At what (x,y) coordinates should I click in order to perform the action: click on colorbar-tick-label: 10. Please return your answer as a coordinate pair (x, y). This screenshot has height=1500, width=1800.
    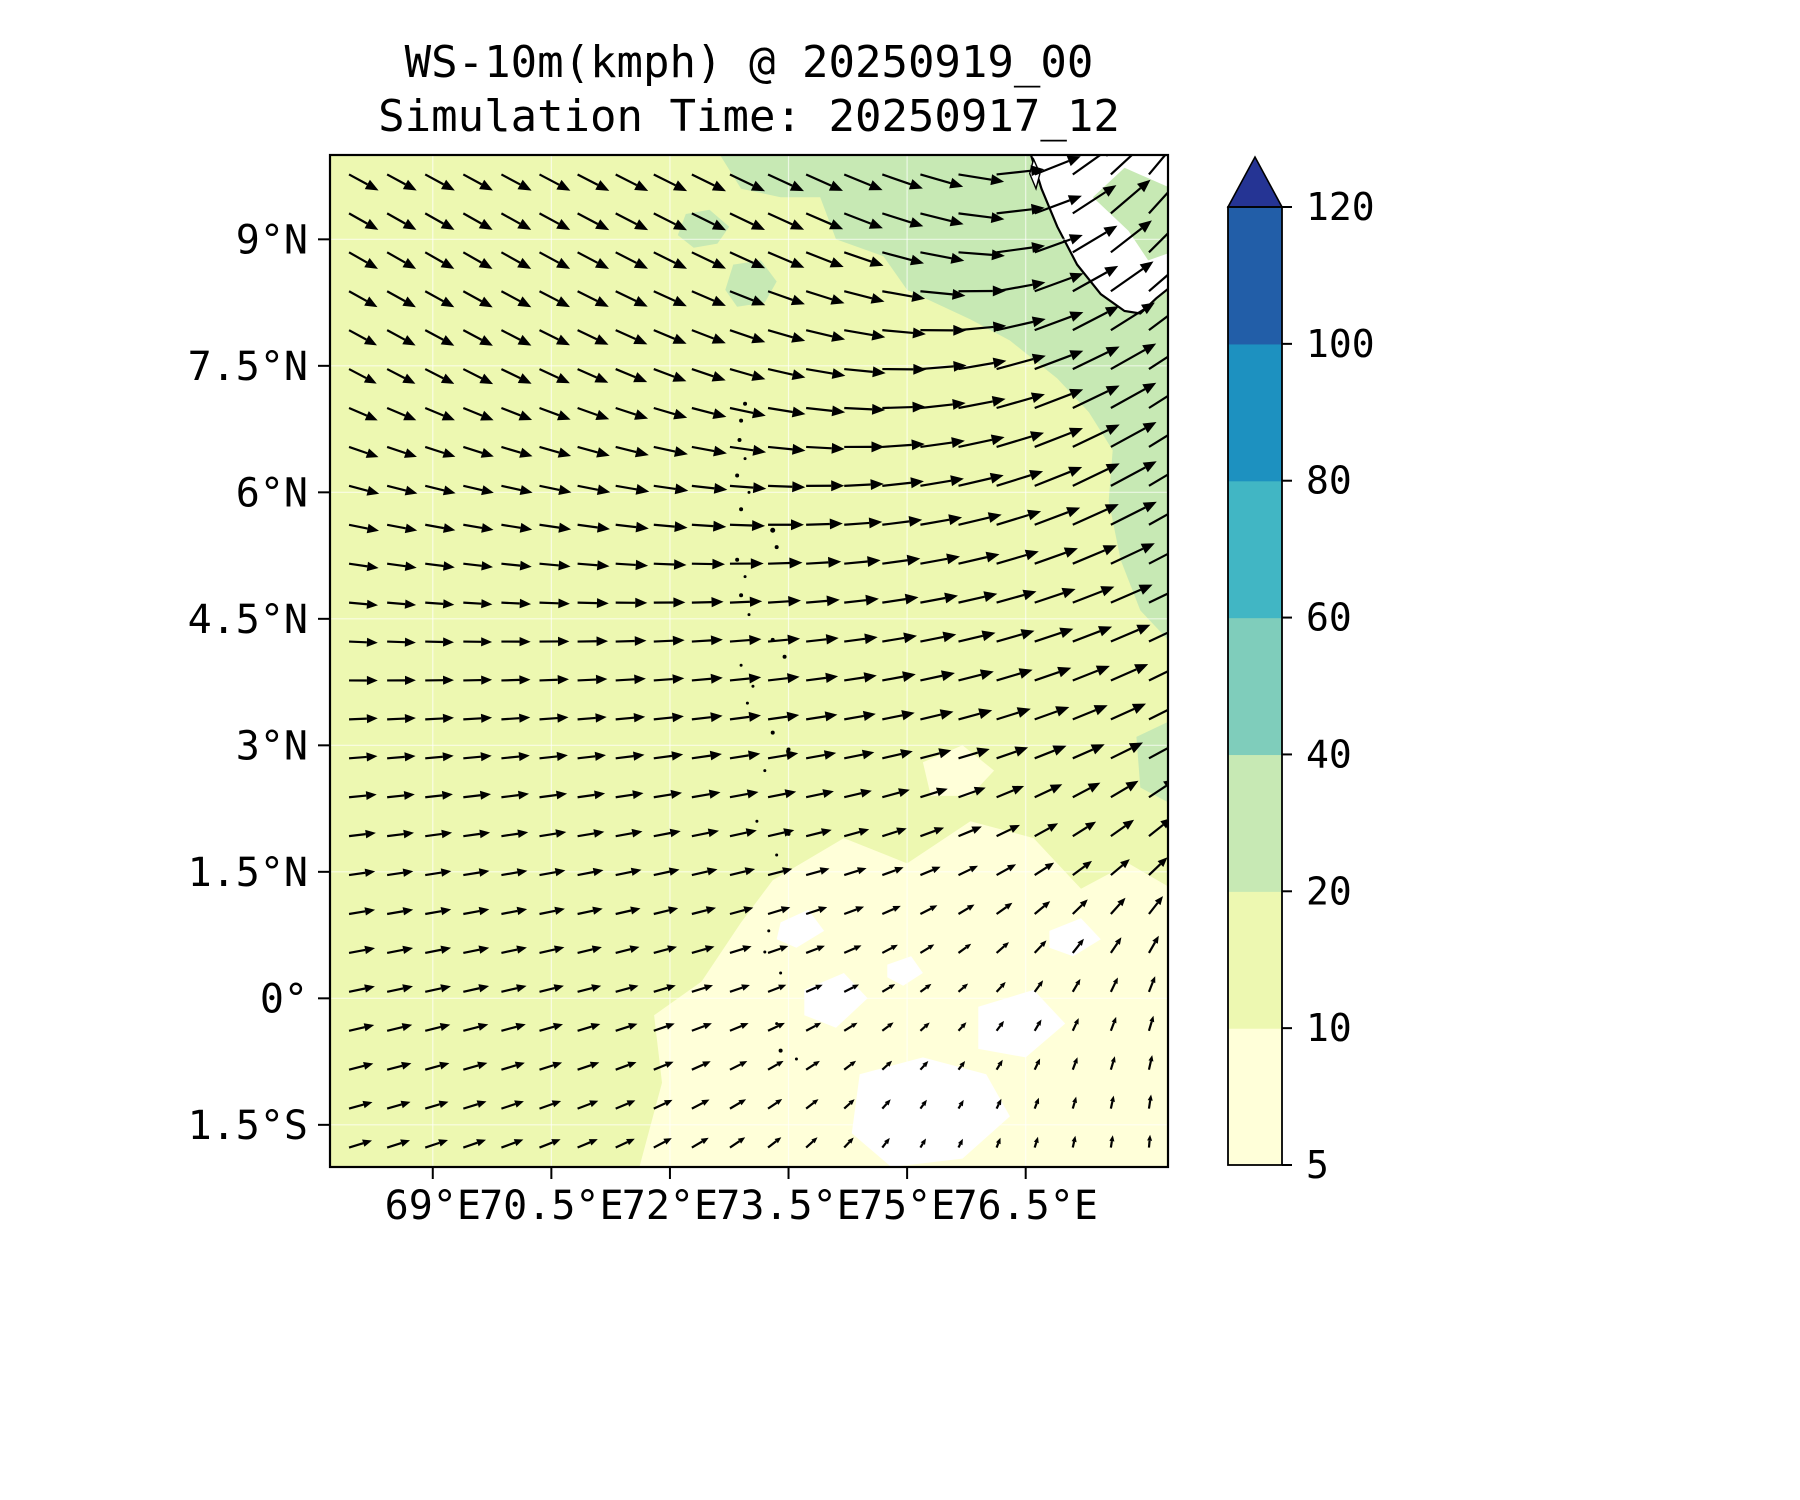
    Looking at the image, I should click on (1329, 1028).